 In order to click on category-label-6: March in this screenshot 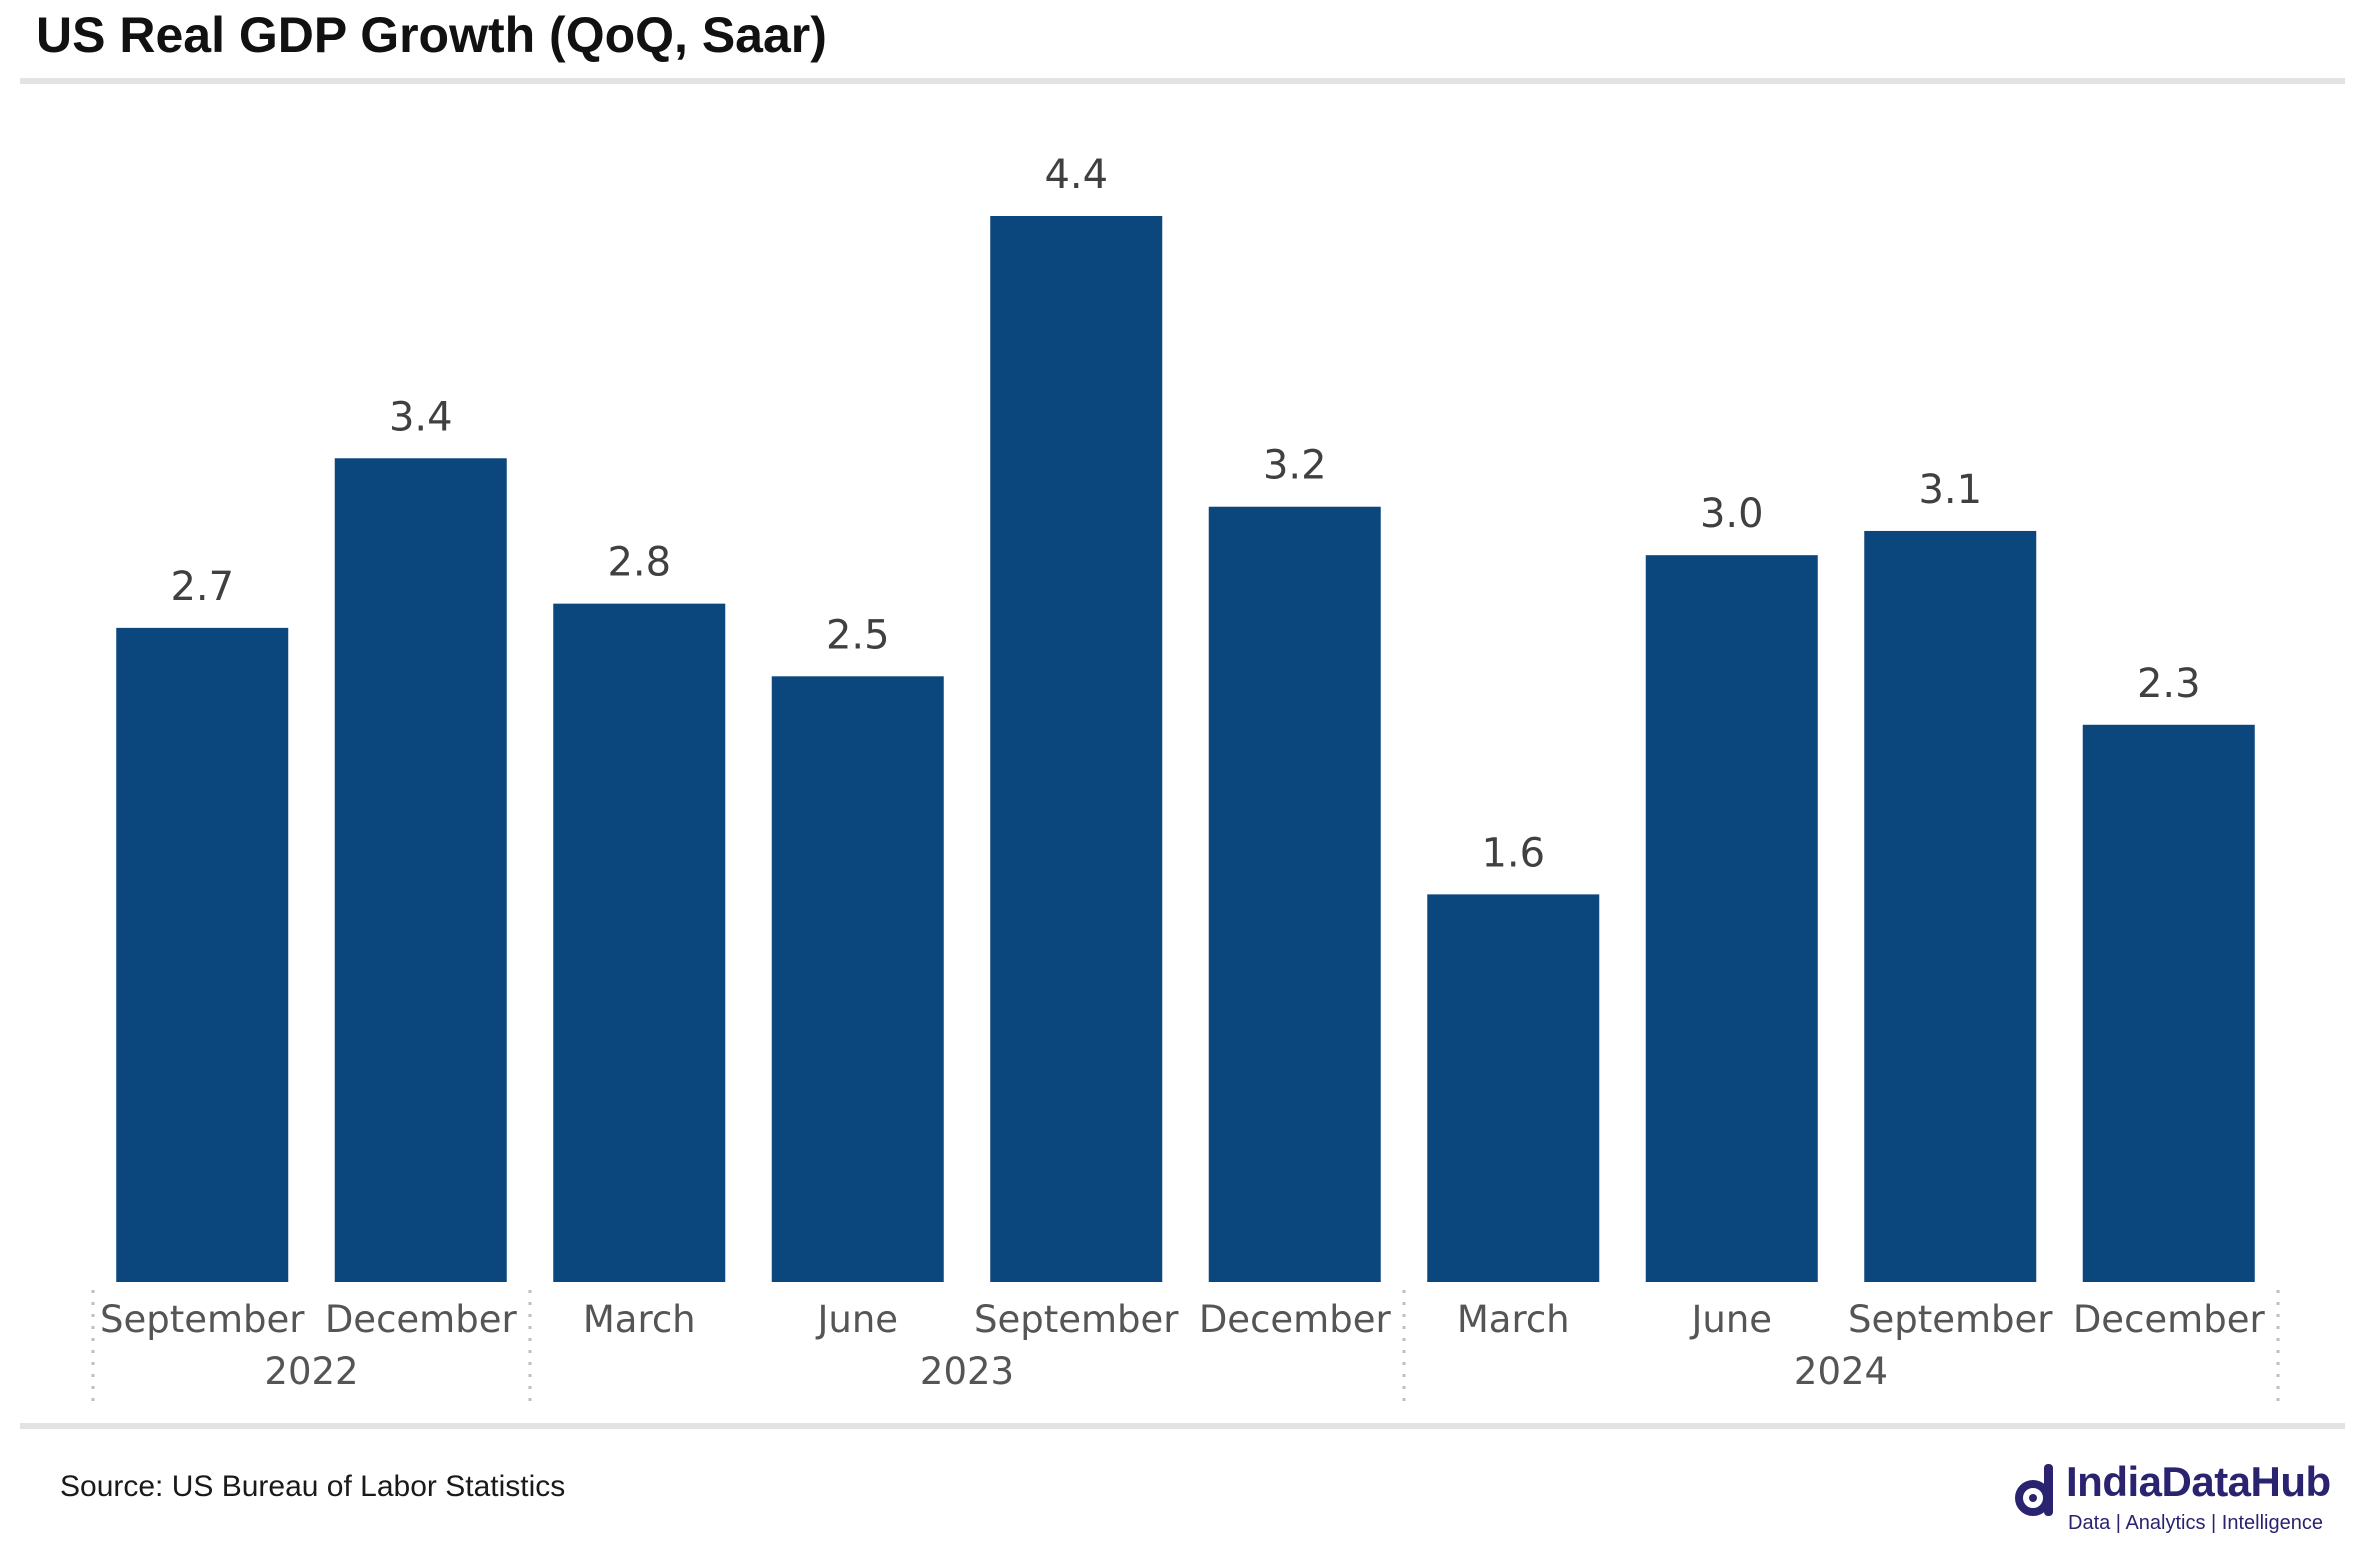, I will do `click(1513, 1319)`.